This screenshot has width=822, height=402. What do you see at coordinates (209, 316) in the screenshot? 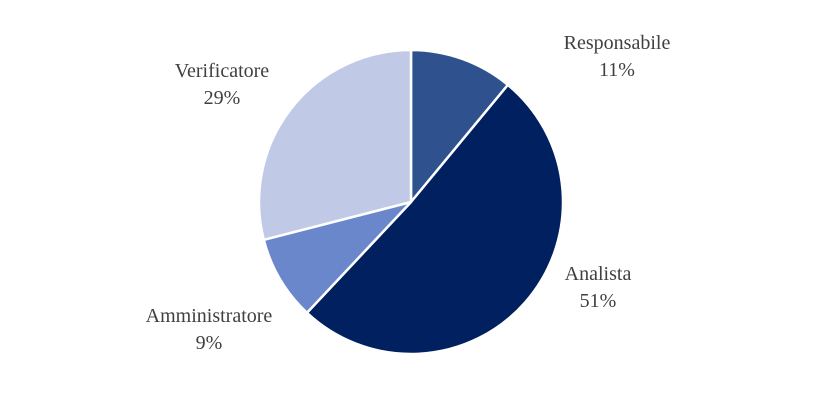
I see `slice-label-amministratore: Amministratore` at bounding box center [209, 316].